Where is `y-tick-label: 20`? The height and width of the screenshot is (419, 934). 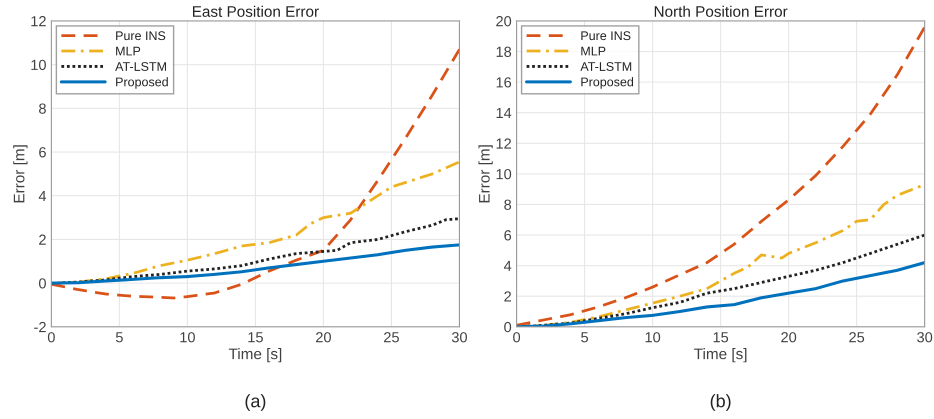 y-tick-label: 20 is located at coordinates (504, 21).